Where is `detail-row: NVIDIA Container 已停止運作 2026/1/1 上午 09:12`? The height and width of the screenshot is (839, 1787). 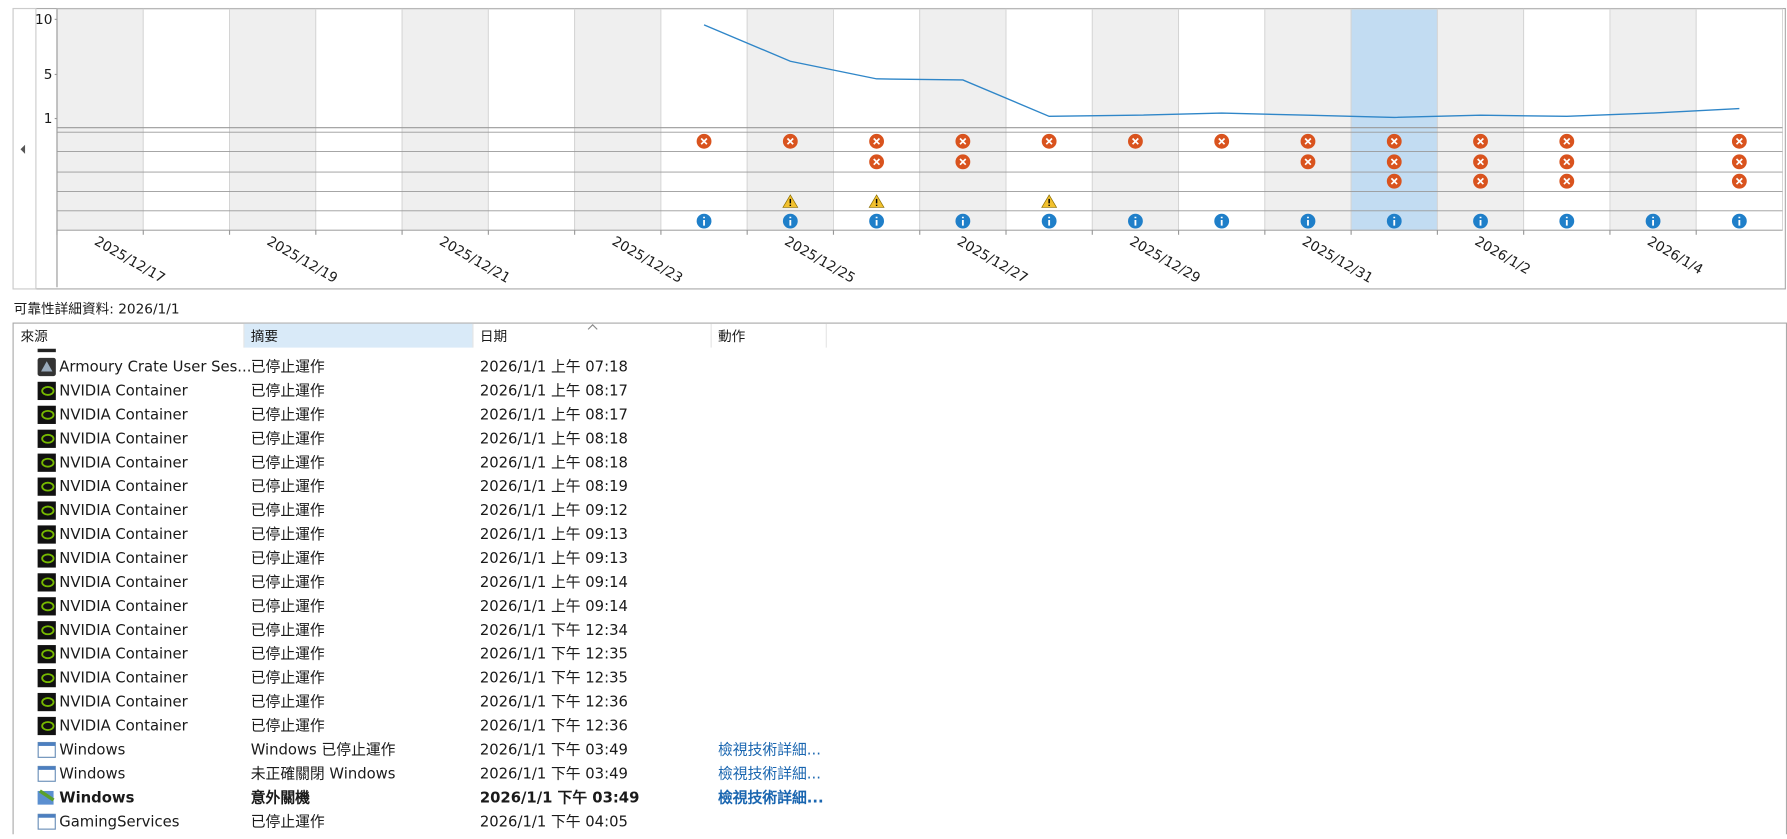
detail-row: NVIDIA Container 已停止運作 2026/1/1 上午 09:12 is located at coordinates (332, 510).